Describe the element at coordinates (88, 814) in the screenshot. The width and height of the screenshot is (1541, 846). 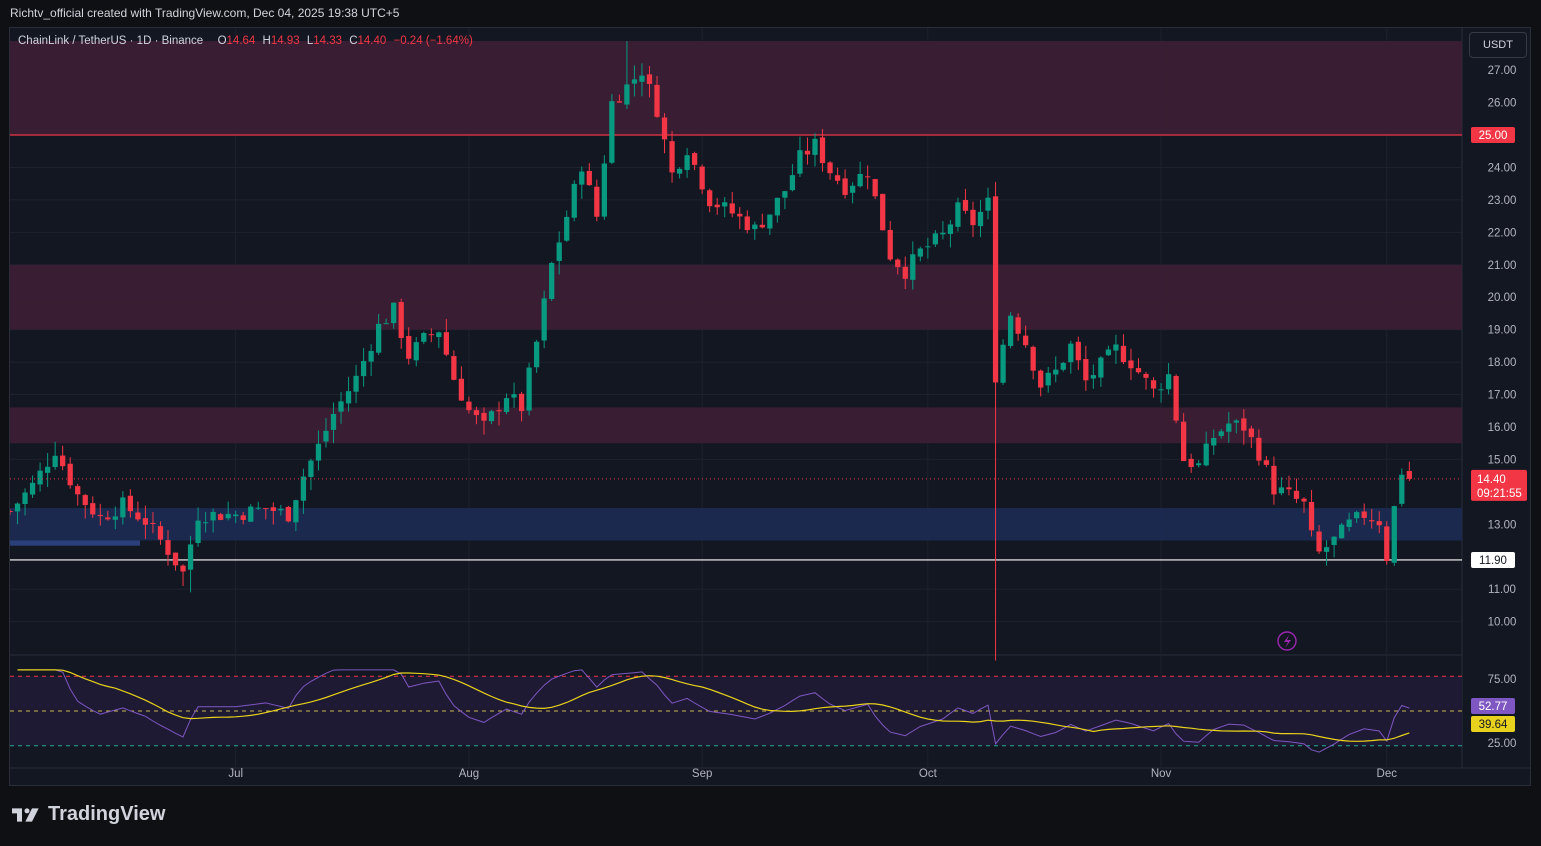
I see `tradingview-brand: TradingView` at that location.